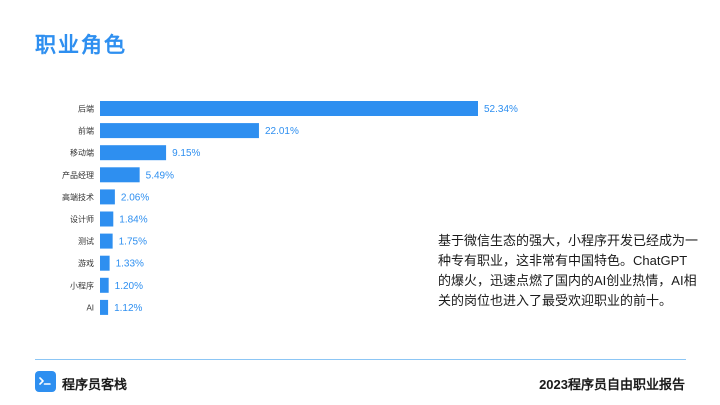  Describe the element at coordinates (90, 307) in the screenshot. I see `category-label: AI` at that location.